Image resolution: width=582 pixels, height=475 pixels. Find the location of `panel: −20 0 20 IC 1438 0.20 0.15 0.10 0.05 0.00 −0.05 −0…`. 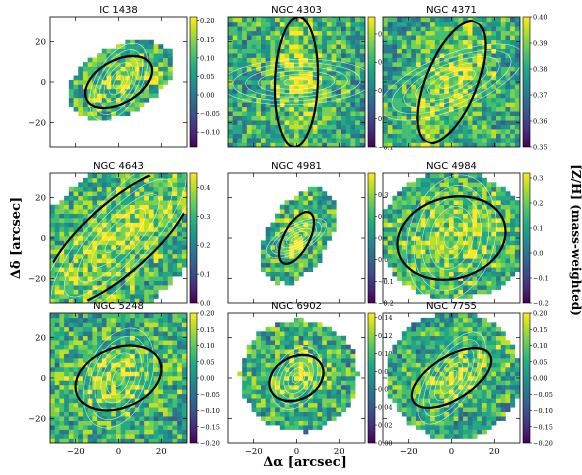

panel: −20 0 20 IC 1438 0.20 0.15 0.10 0.05 0.00 −0.05 −0… is located at coordinates (124, 76).